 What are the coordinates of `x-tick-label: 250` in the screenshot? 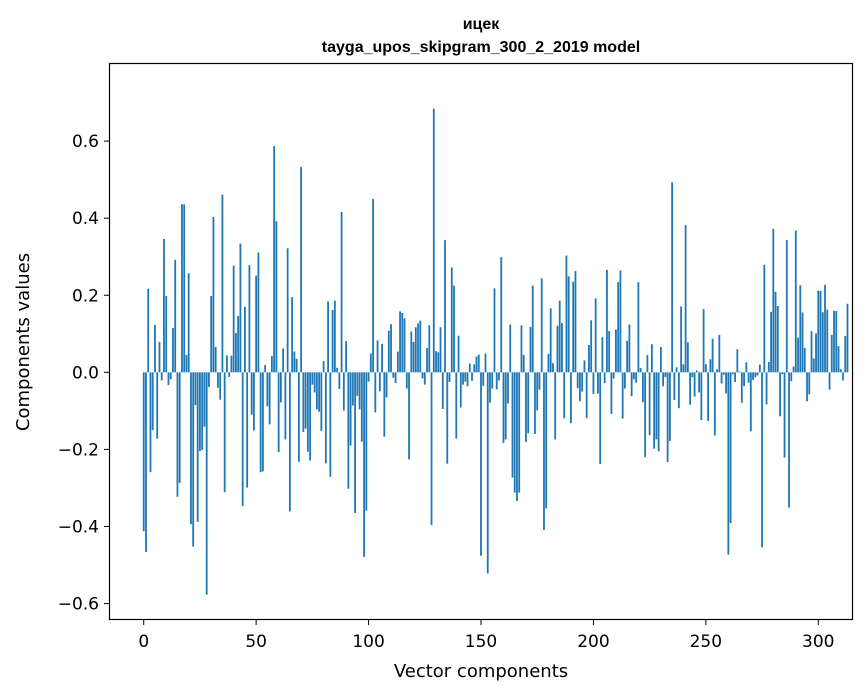 It's located at (706, 642).